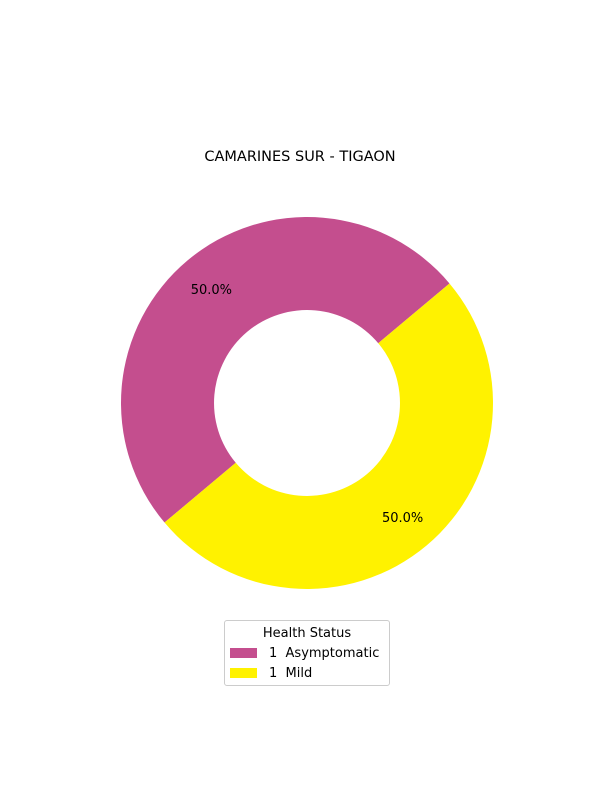 Image resolution: width=600 pixels, height=800 pixels. I want to click on slice-label-mild: 50.0%, so click(402, 518).